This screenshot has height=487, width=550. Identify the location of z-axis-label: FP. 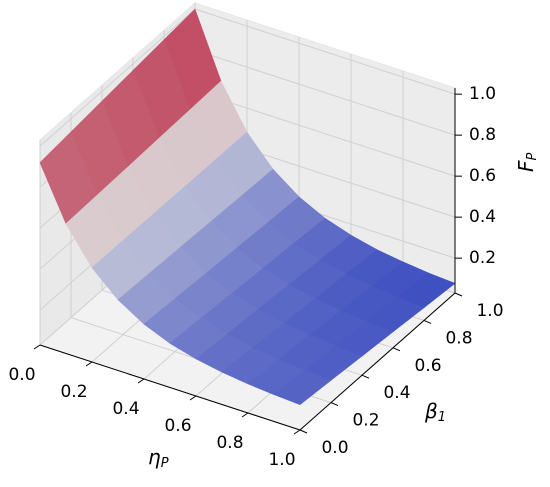
(527, 162).